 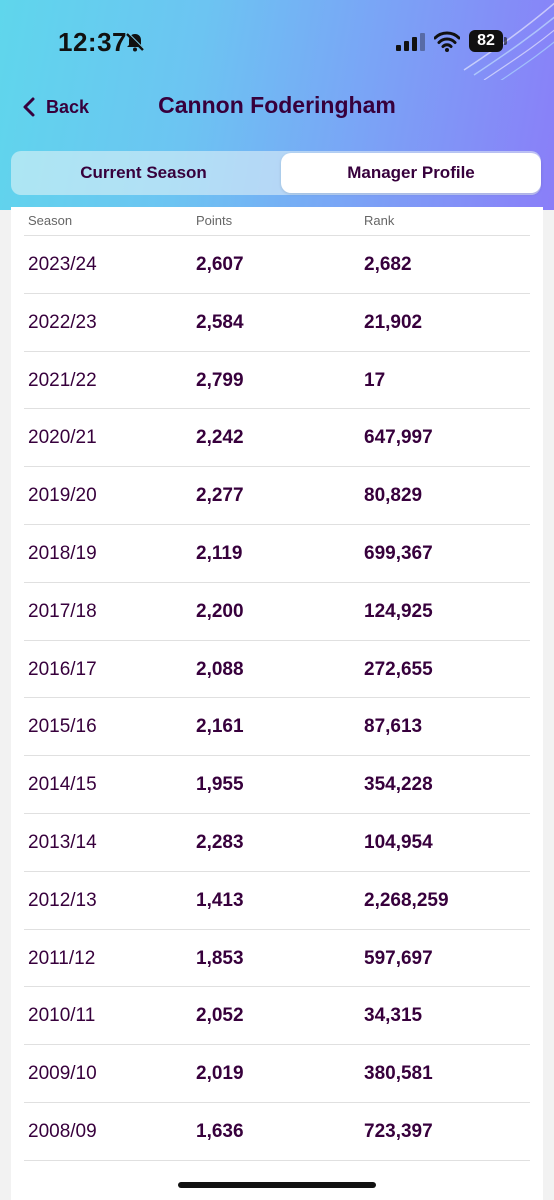 What do you see at coordinates (29, 107) in the screenshot?
I see `chevron-left-icon` at bounding box center [29, 107].